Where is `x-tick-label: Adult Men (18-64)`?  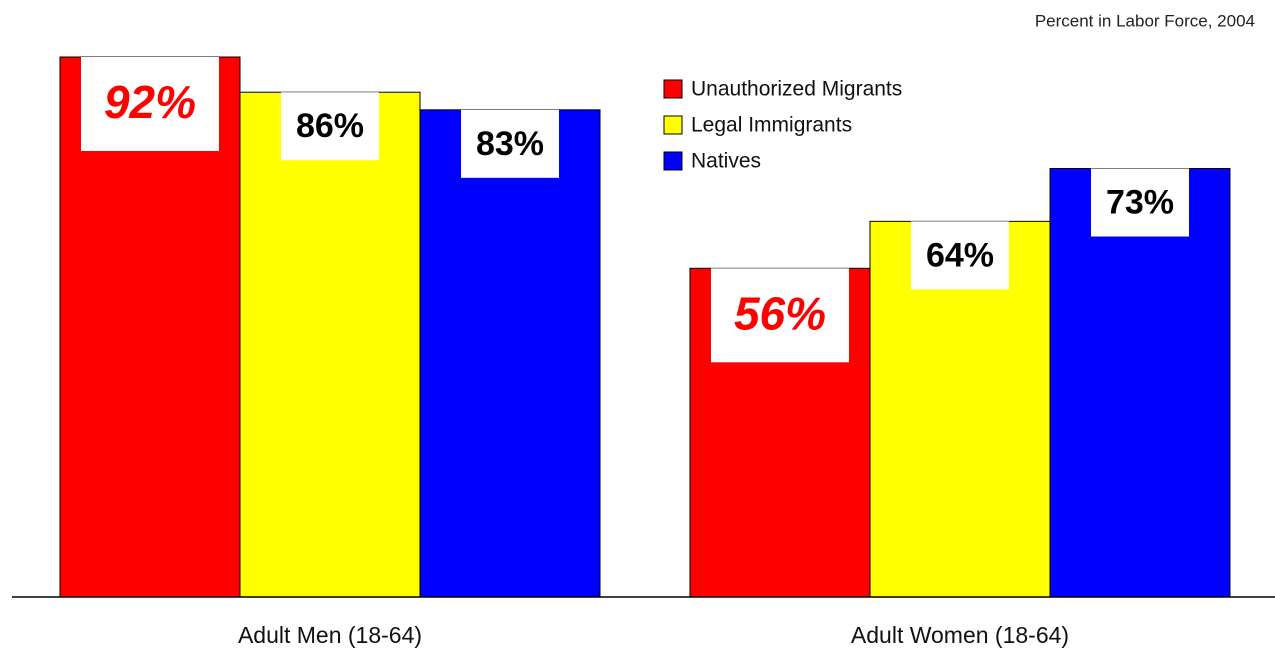
x-tick-label: Adult Men (18-64) is located at coordinates (330, 635).